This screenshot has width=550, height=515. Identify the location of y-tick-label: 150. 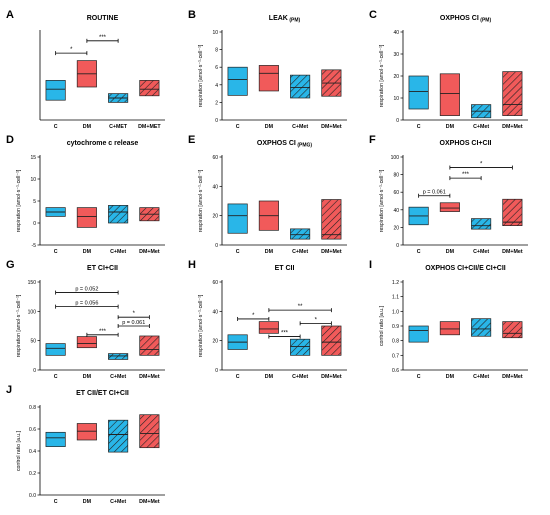
(32, 283).